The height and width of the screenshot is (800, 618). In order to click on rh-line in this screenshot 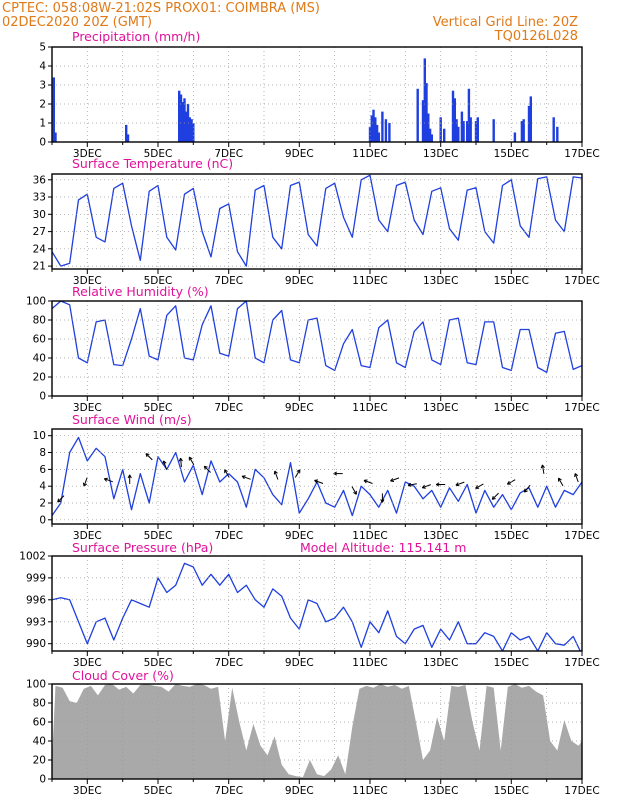, I will do `click(317, 337)`.